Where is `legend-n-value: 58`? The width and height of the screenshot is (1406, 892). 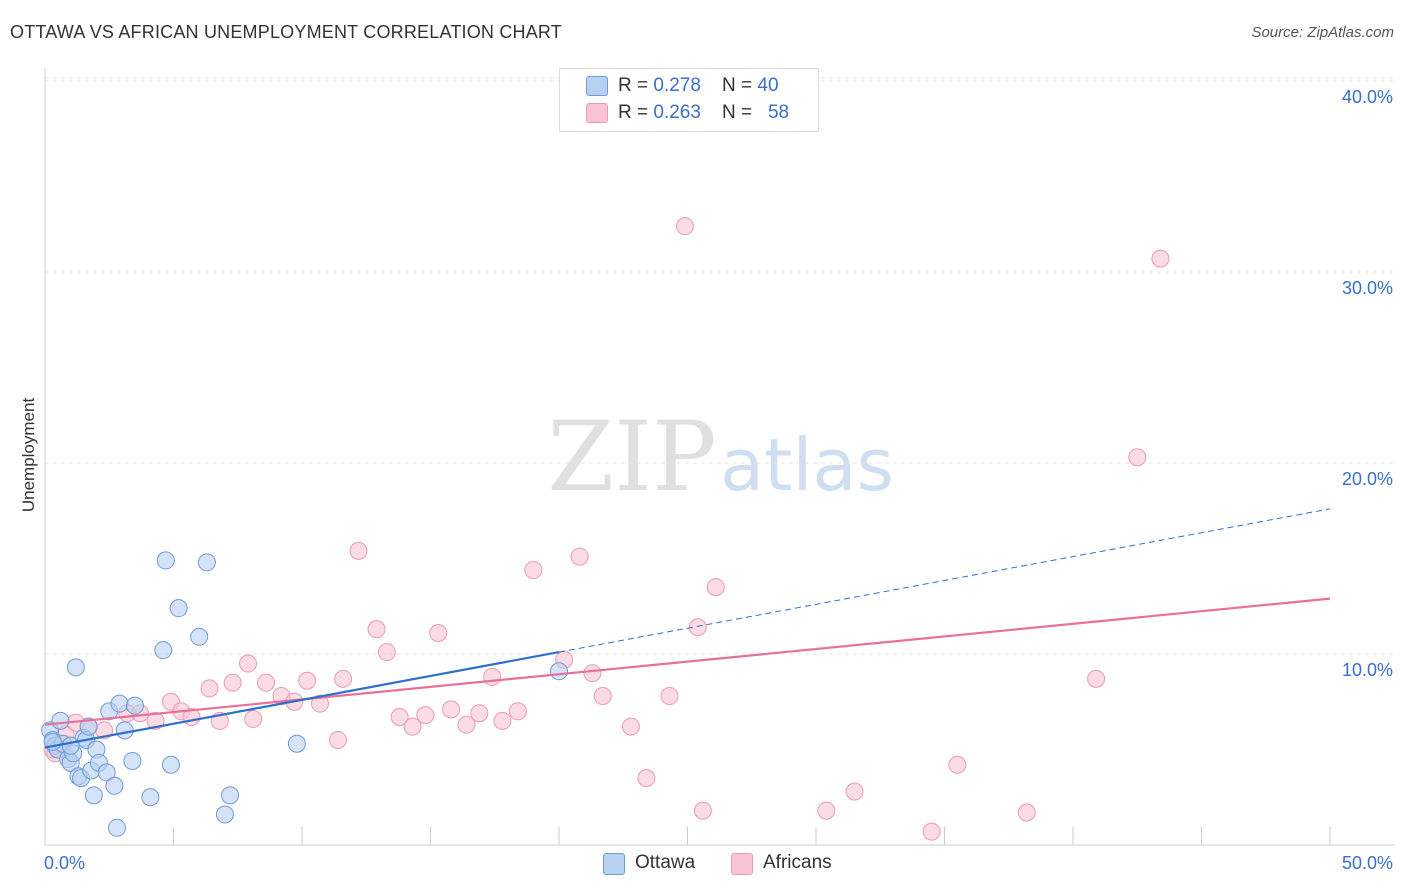 legend-n-value: 58 is located at coordinates (778, 112).